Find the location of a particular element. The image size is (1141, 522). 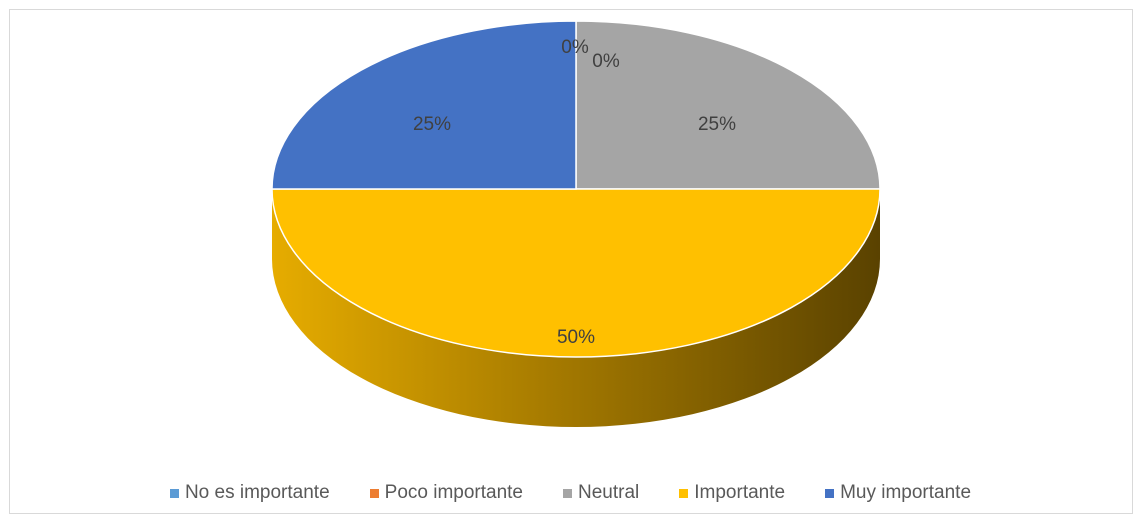

legend-label: Importante is located at coordinates (740, 492).